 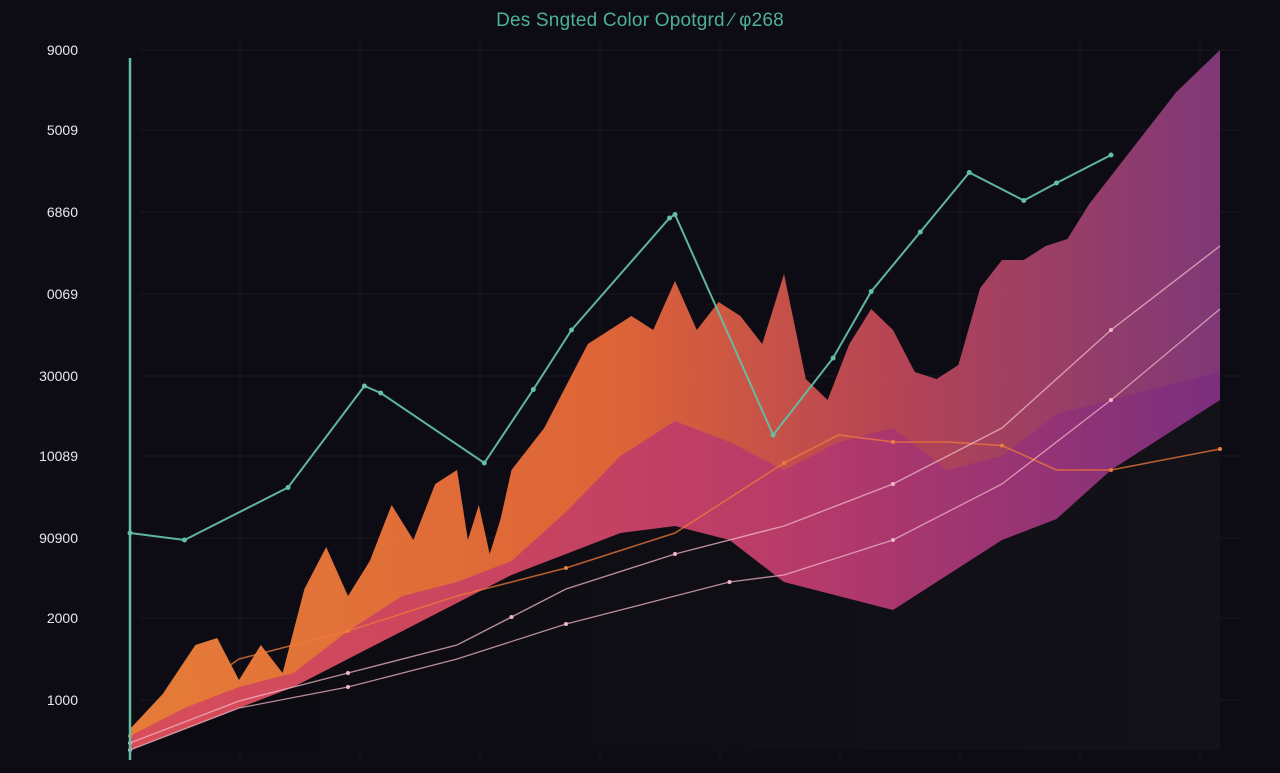 I want to click on y-tick-label: 5009, so click(x=62, y=130).